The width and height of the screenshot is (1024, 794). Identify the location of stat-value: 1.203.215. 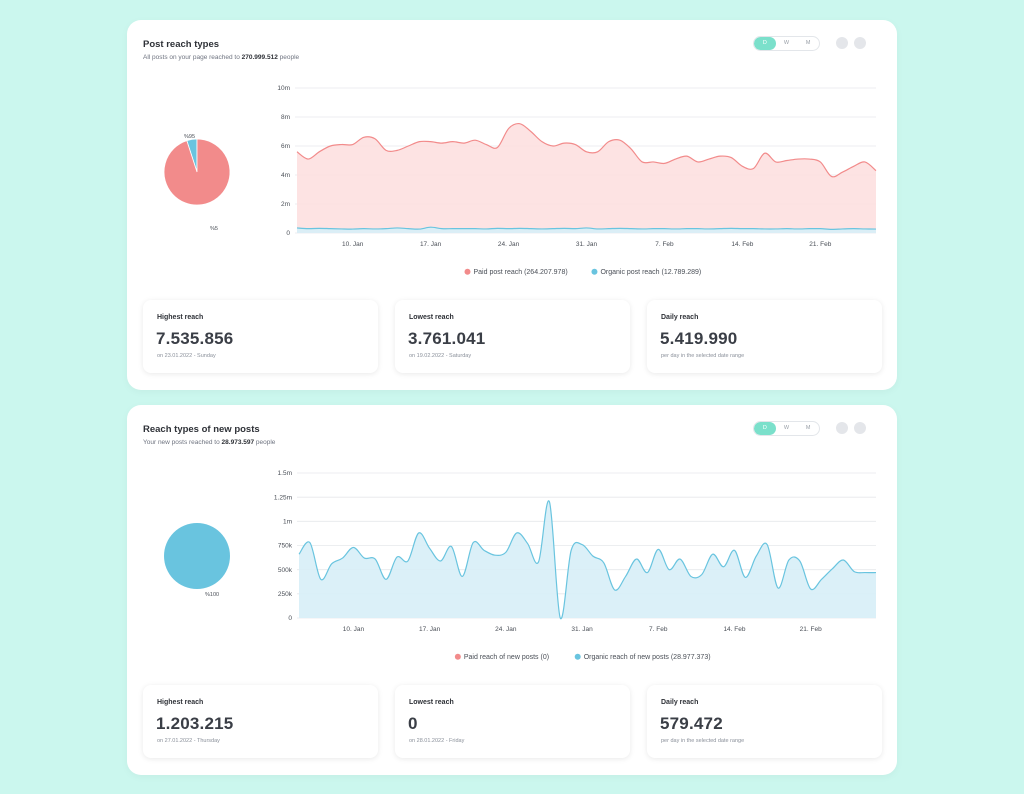
(195, 723).